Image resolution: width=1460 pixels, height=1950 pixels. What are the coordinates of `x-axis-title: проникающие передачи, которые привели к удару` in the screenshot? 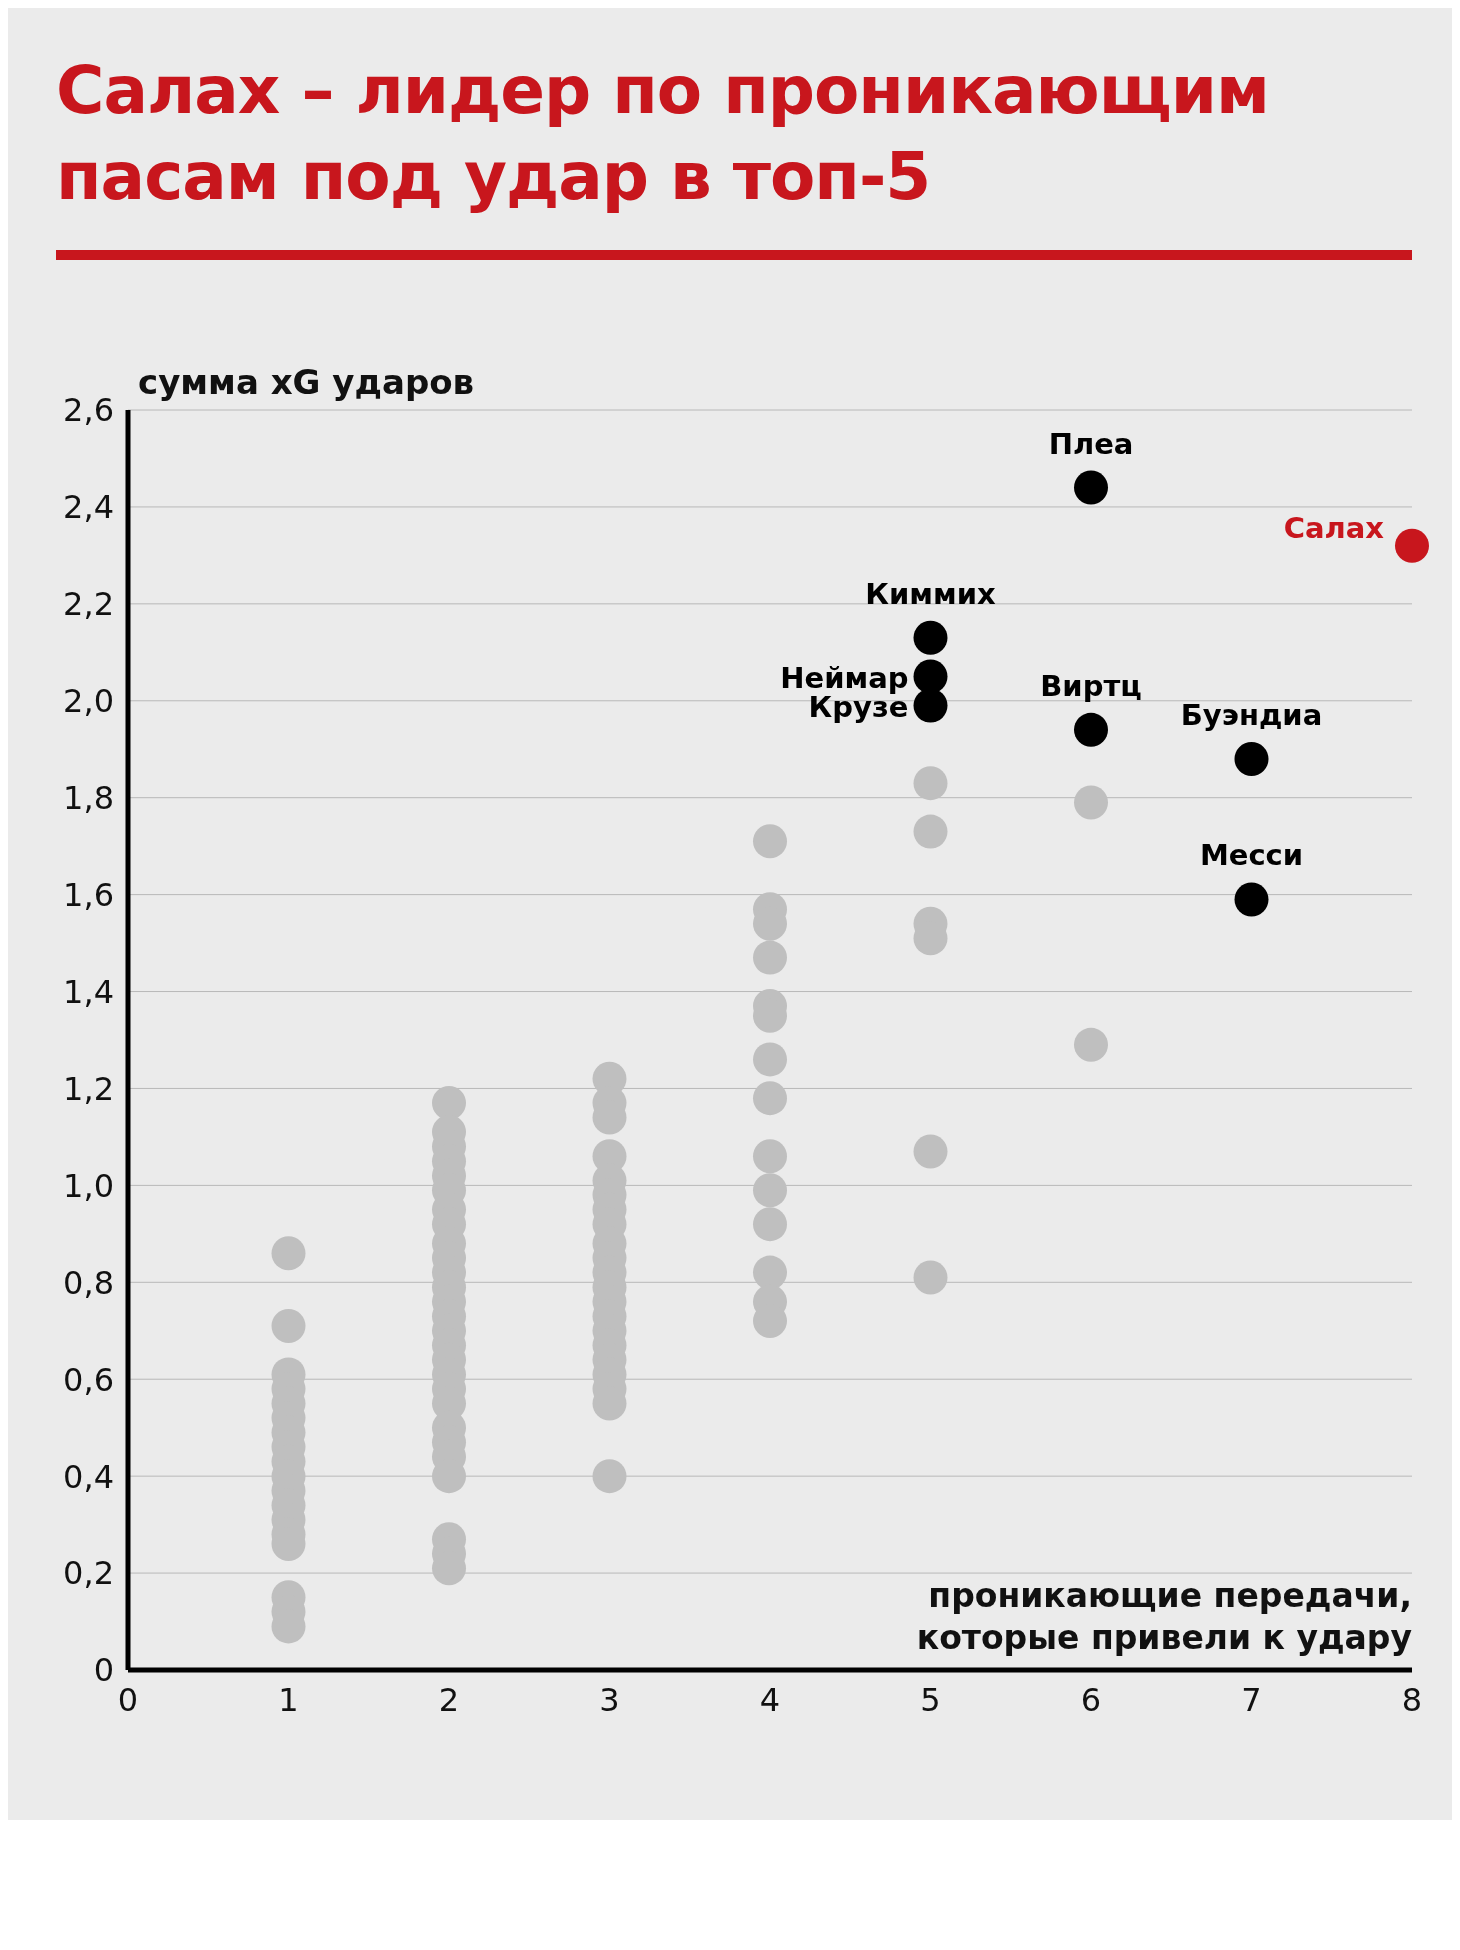 It's located at (1164, 1617).